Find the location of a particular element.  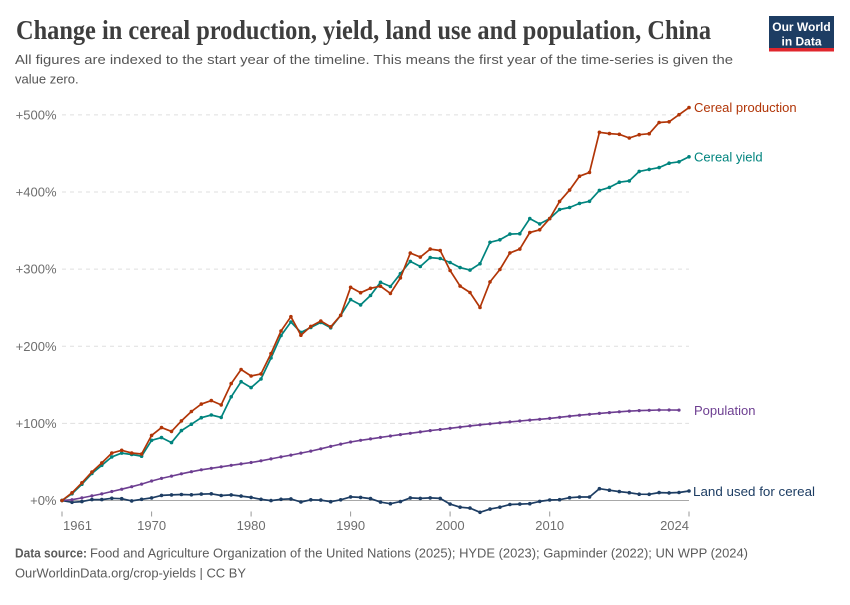

svg-text: Data source: is located at coordinates (51, 554).